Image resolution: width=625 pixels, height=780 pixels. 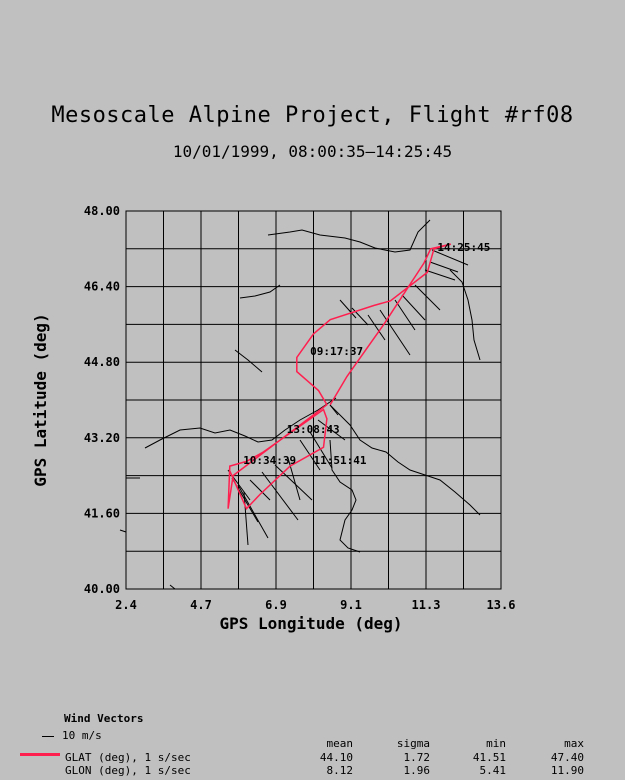 I want to click on y-tick-label: 43.20, so click(x=102, y=438).